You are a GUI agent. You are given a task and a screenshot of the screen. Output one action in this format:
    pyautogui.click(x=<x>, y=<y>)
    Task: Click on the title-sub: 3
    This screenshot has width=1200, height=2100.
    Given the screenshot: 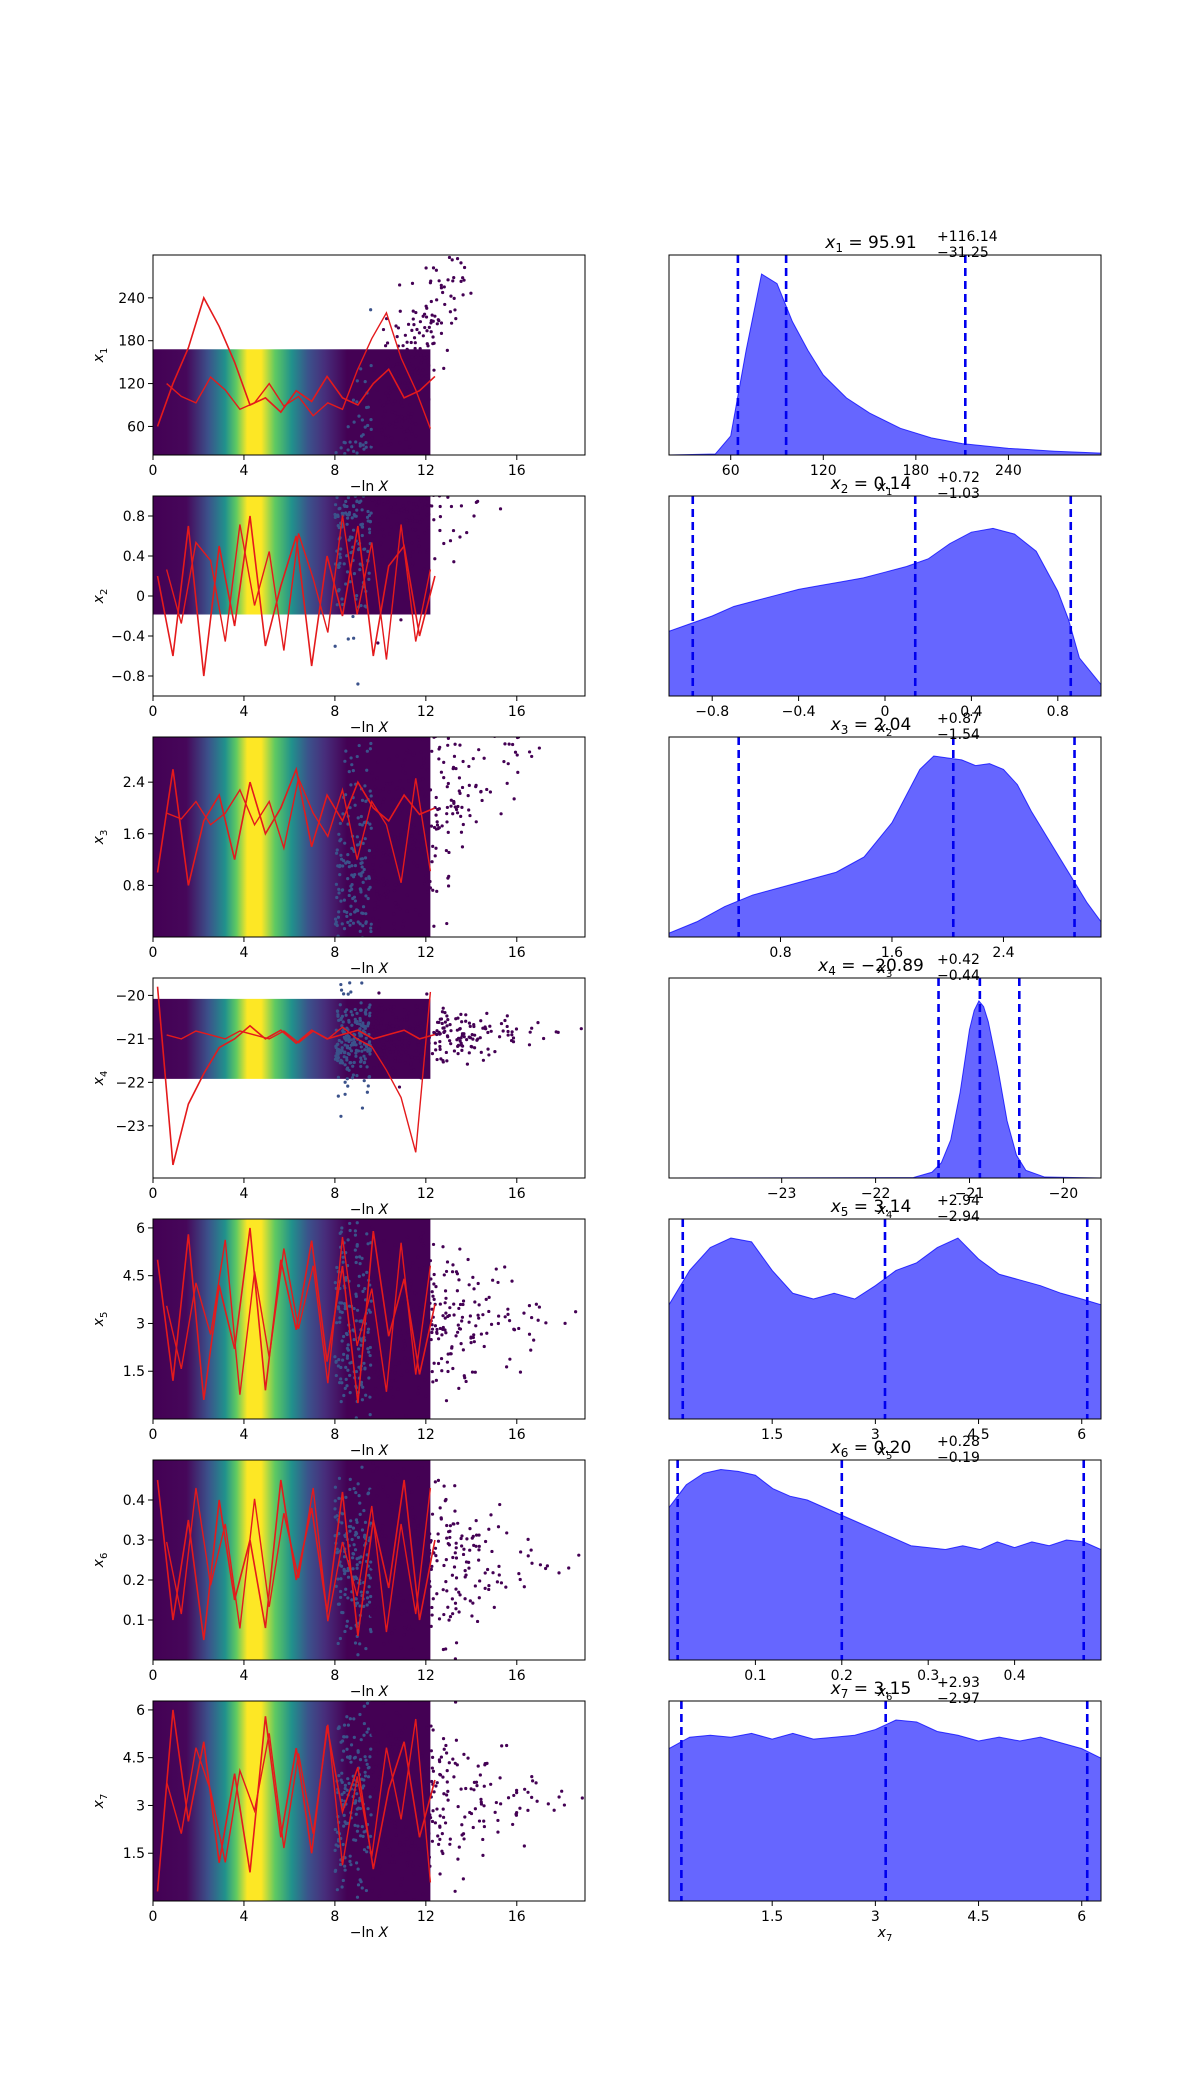 What is the action you would take?
    pyautogui.click(x=845, y=730)
    